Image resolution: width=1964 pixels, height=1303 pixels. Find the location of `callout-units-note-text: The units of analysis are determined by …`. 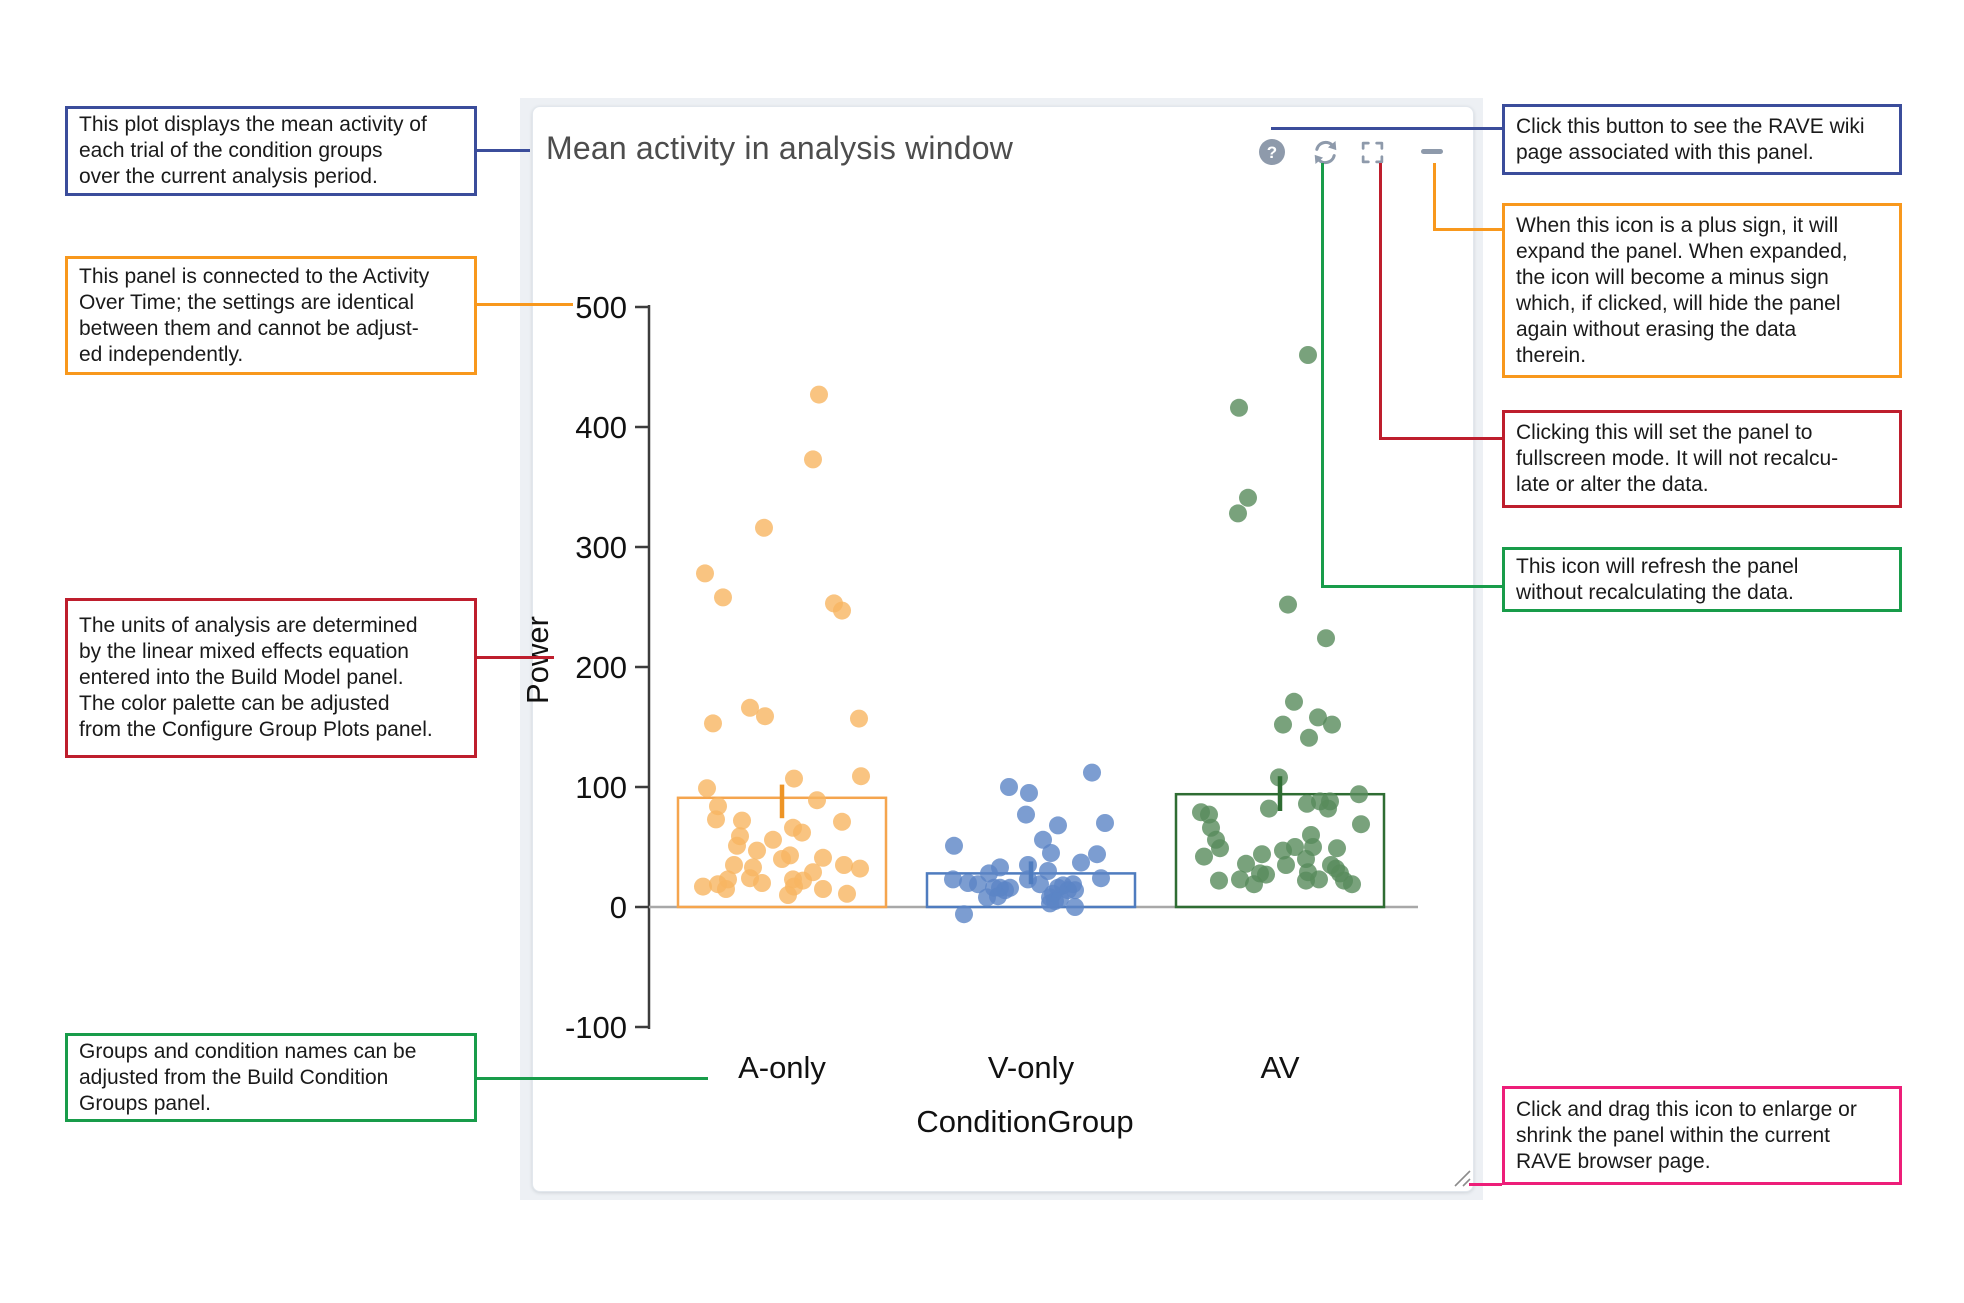

callout-units-note-text: The units of analysis are determined by … is located at coordinates (256, 677).